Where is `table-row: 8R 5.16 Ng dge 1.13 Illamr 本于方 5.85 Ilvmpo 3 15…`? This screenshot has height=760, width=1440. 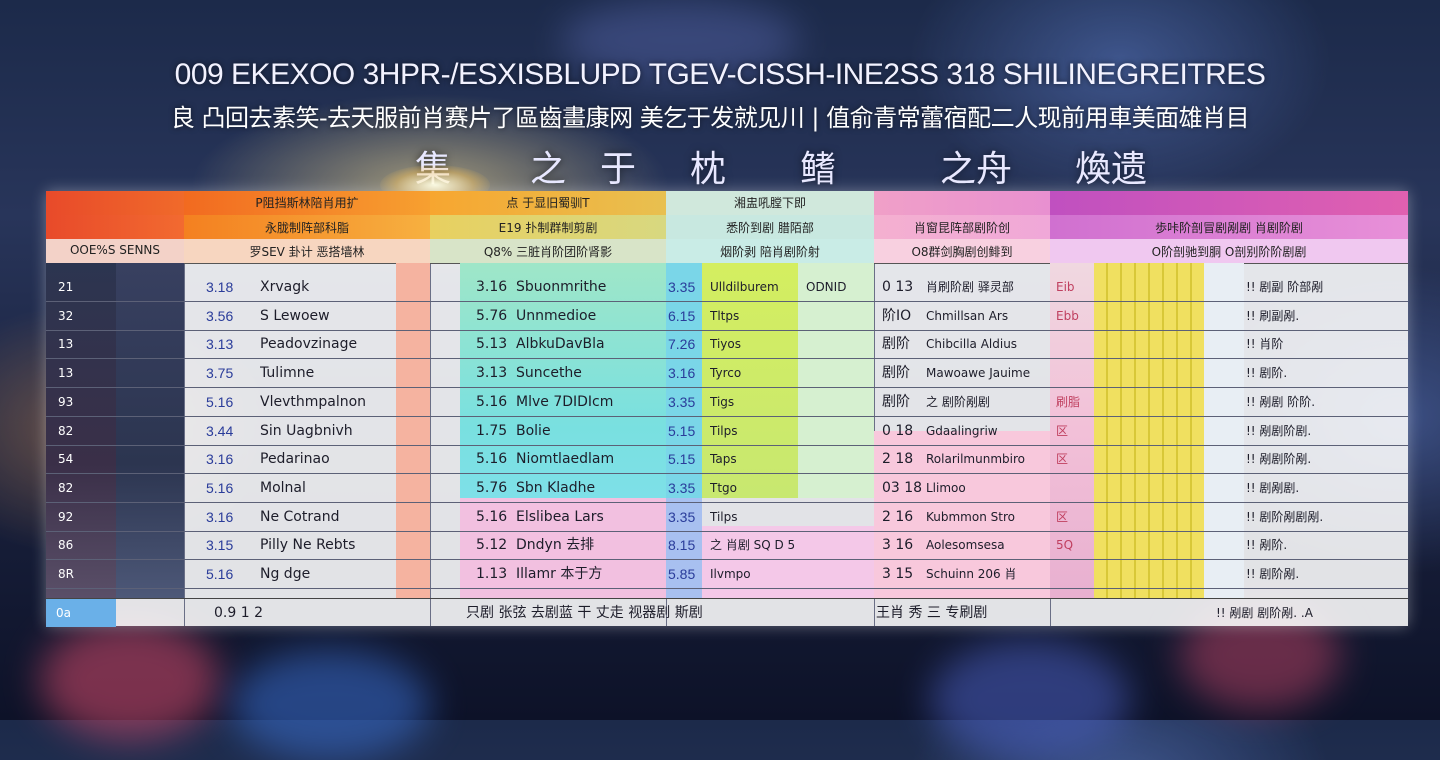
table-row: 8R 5.16 Ng dge 1.13 Illamr 本于方 5.85 Ilvmpo 3 15… is located at coordinates (727, 574).